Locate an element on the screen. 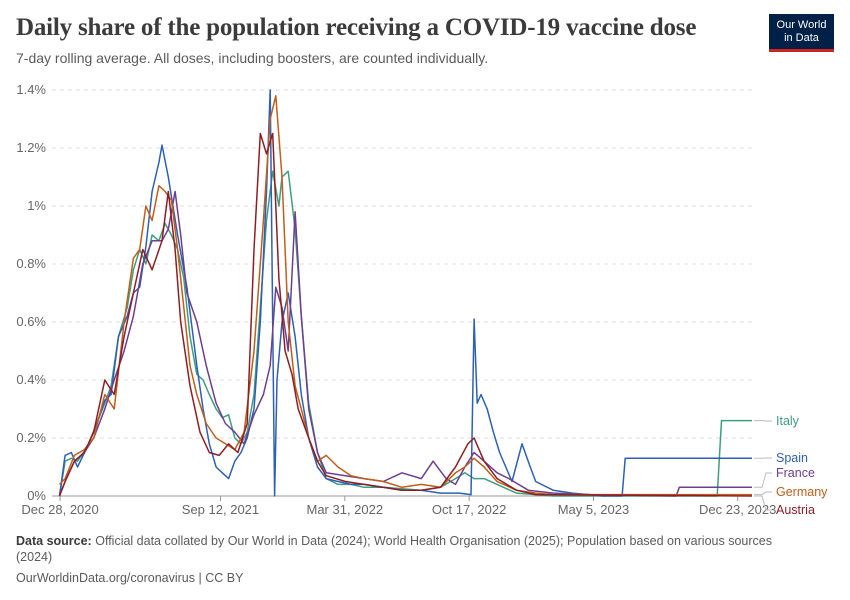 Image resolution: width=850 pixels, height=600 pixels. x-tick-label: Sep 12, 2021 is located at coordinates (220, 509).